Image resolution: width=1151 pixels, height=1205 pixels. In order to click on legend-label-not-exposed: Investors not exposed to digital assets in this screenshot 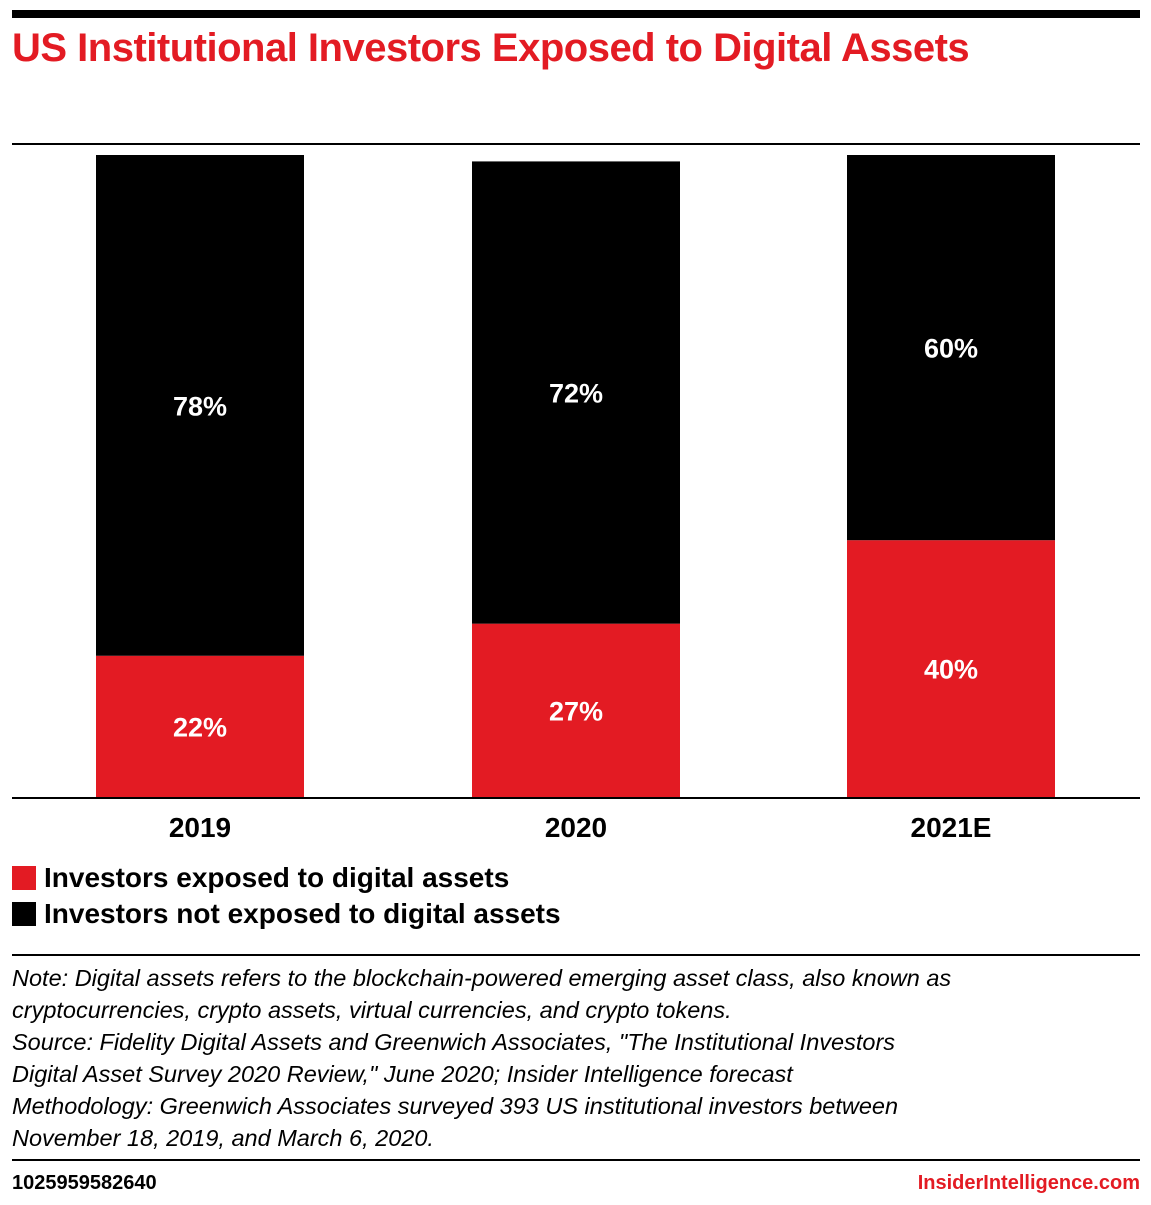, I will do `click(302, 913)`.